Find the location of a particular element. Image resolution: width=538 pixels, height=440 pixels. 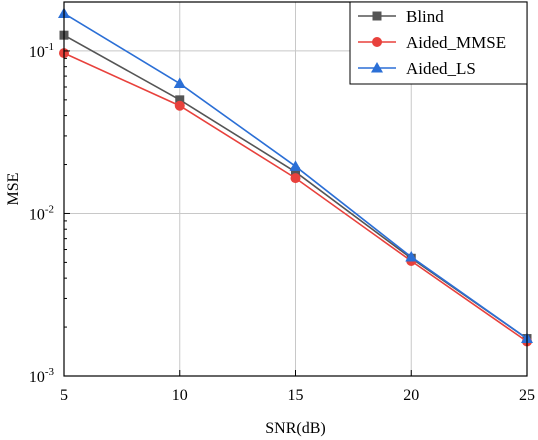

x-axis-label: SNR(dB) is located at coordinates (295, 428).